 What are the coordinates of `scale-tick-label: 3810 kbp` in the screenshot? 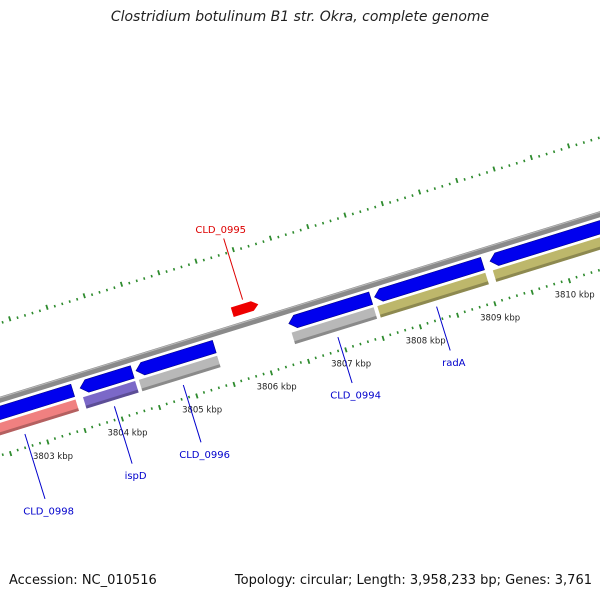 It's located at (575, 295).